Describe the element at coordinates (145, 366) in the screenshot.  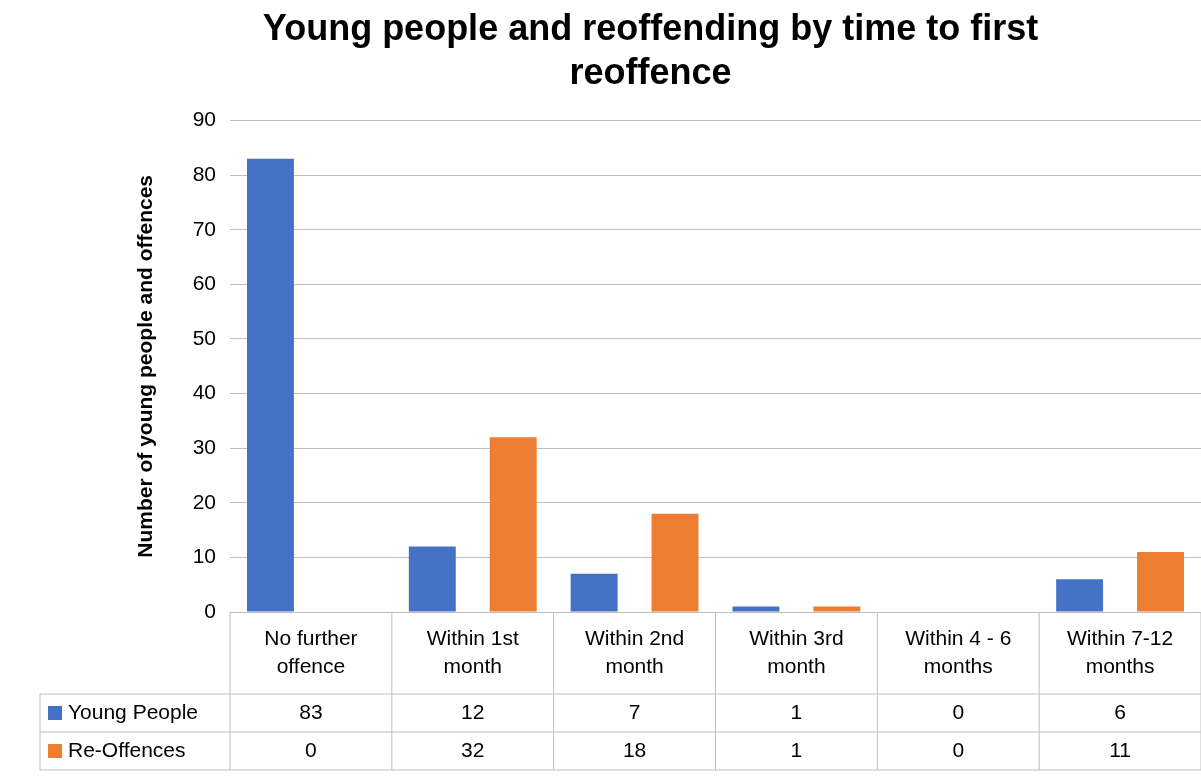
I see `y-axis-title: Number of young people and offences` at that location.